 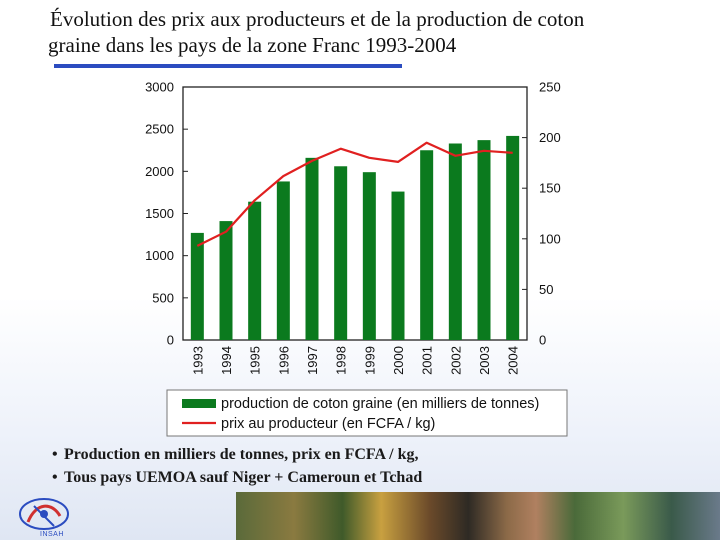 I want to click on x-axis-tick-label: 2000, so click(x=398, y=360).